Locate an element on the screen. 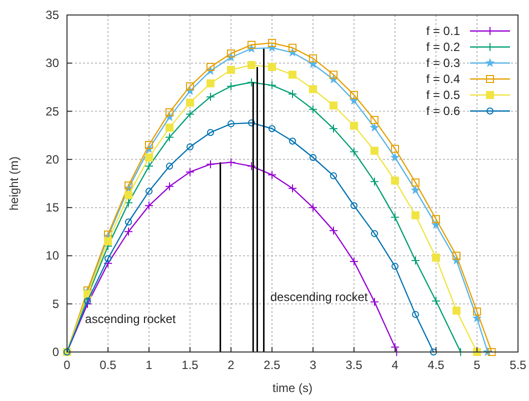  y-tick-label: 5 is located at coordinates (56, 303).